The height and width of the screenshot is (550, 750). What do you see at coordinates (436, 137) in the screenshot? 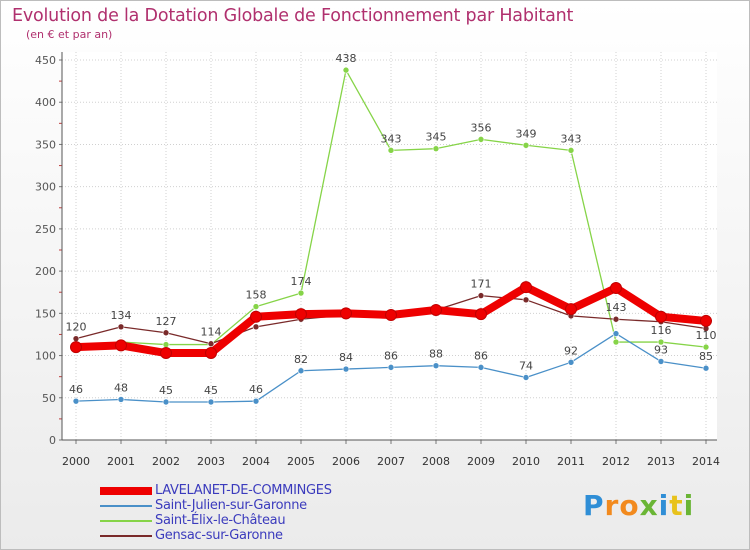
I see `data-label: 345` at bounding box center [436, 137].